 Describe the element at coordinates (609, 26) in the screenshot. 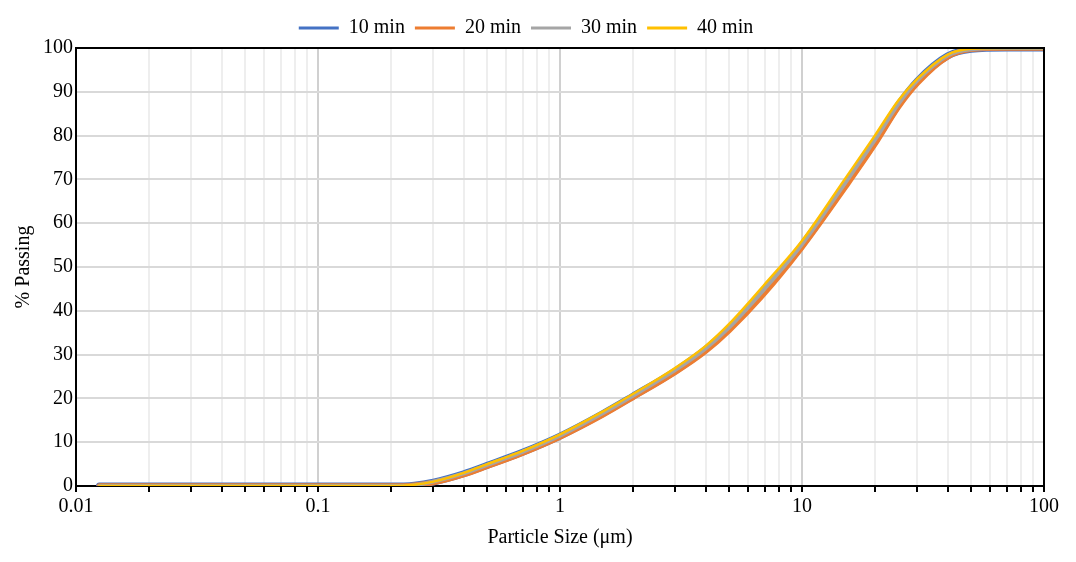

I see `legend-label: 30 min` at that location.